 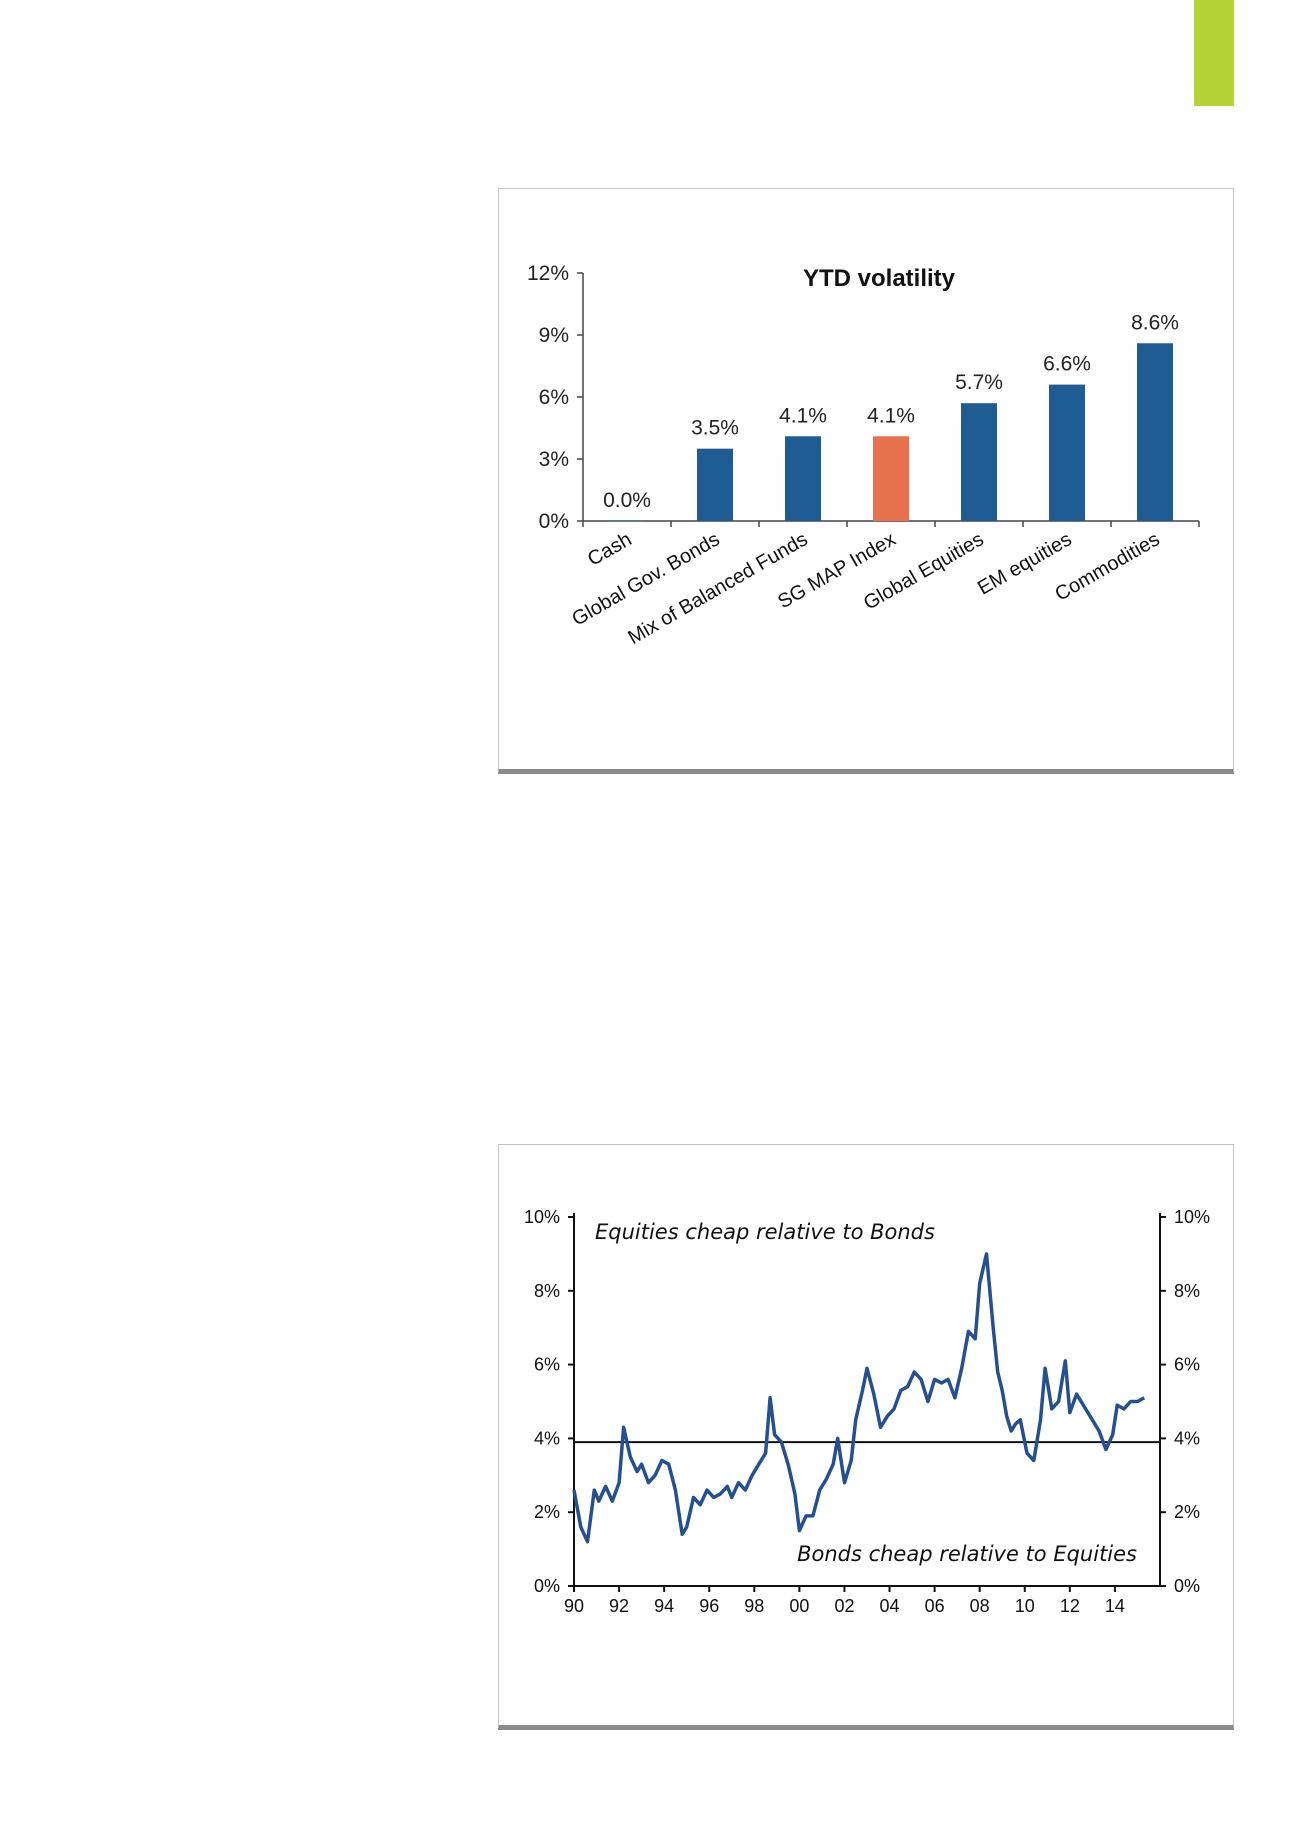 I want to click on x-tick-label: 12, so click(x=1070, y=1606).